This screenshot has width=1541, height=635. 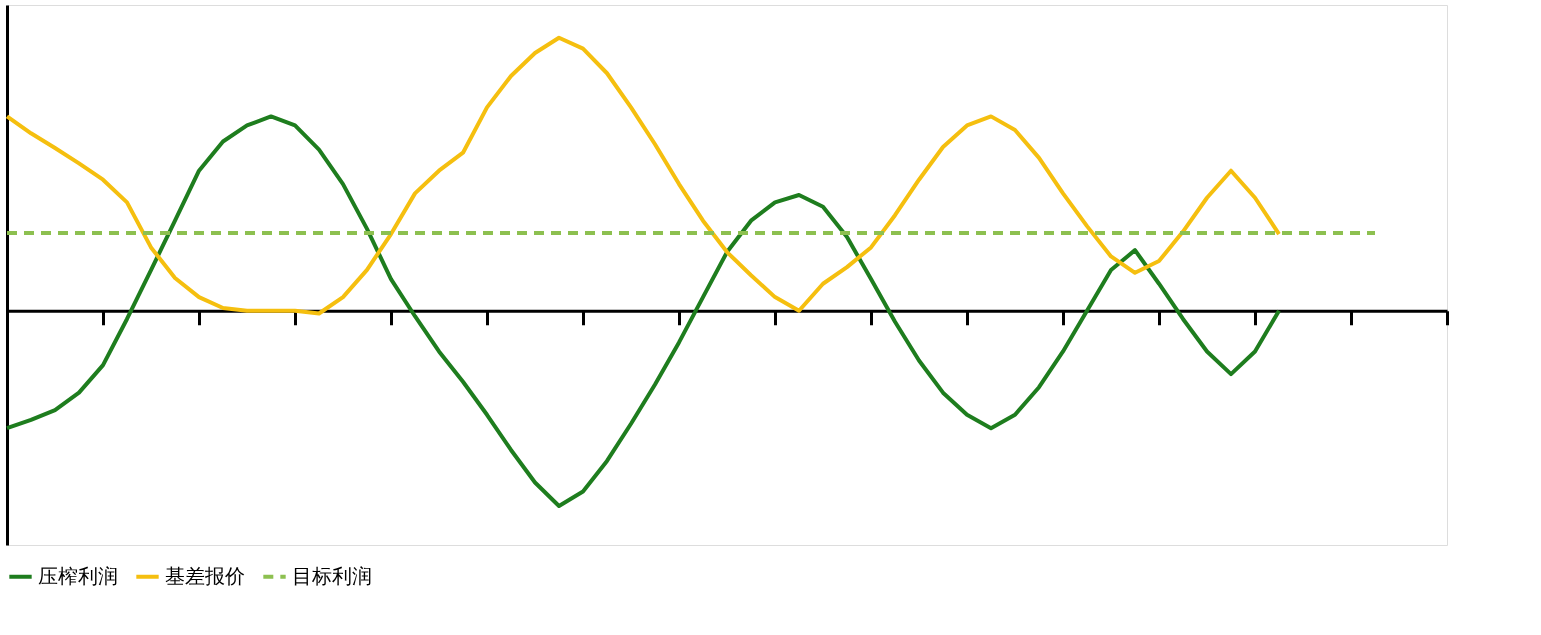 What do you see at coordinates (332, 575) in the screenshot?
I see `legend-label: 目标利润` at bounding box center [332, 575].